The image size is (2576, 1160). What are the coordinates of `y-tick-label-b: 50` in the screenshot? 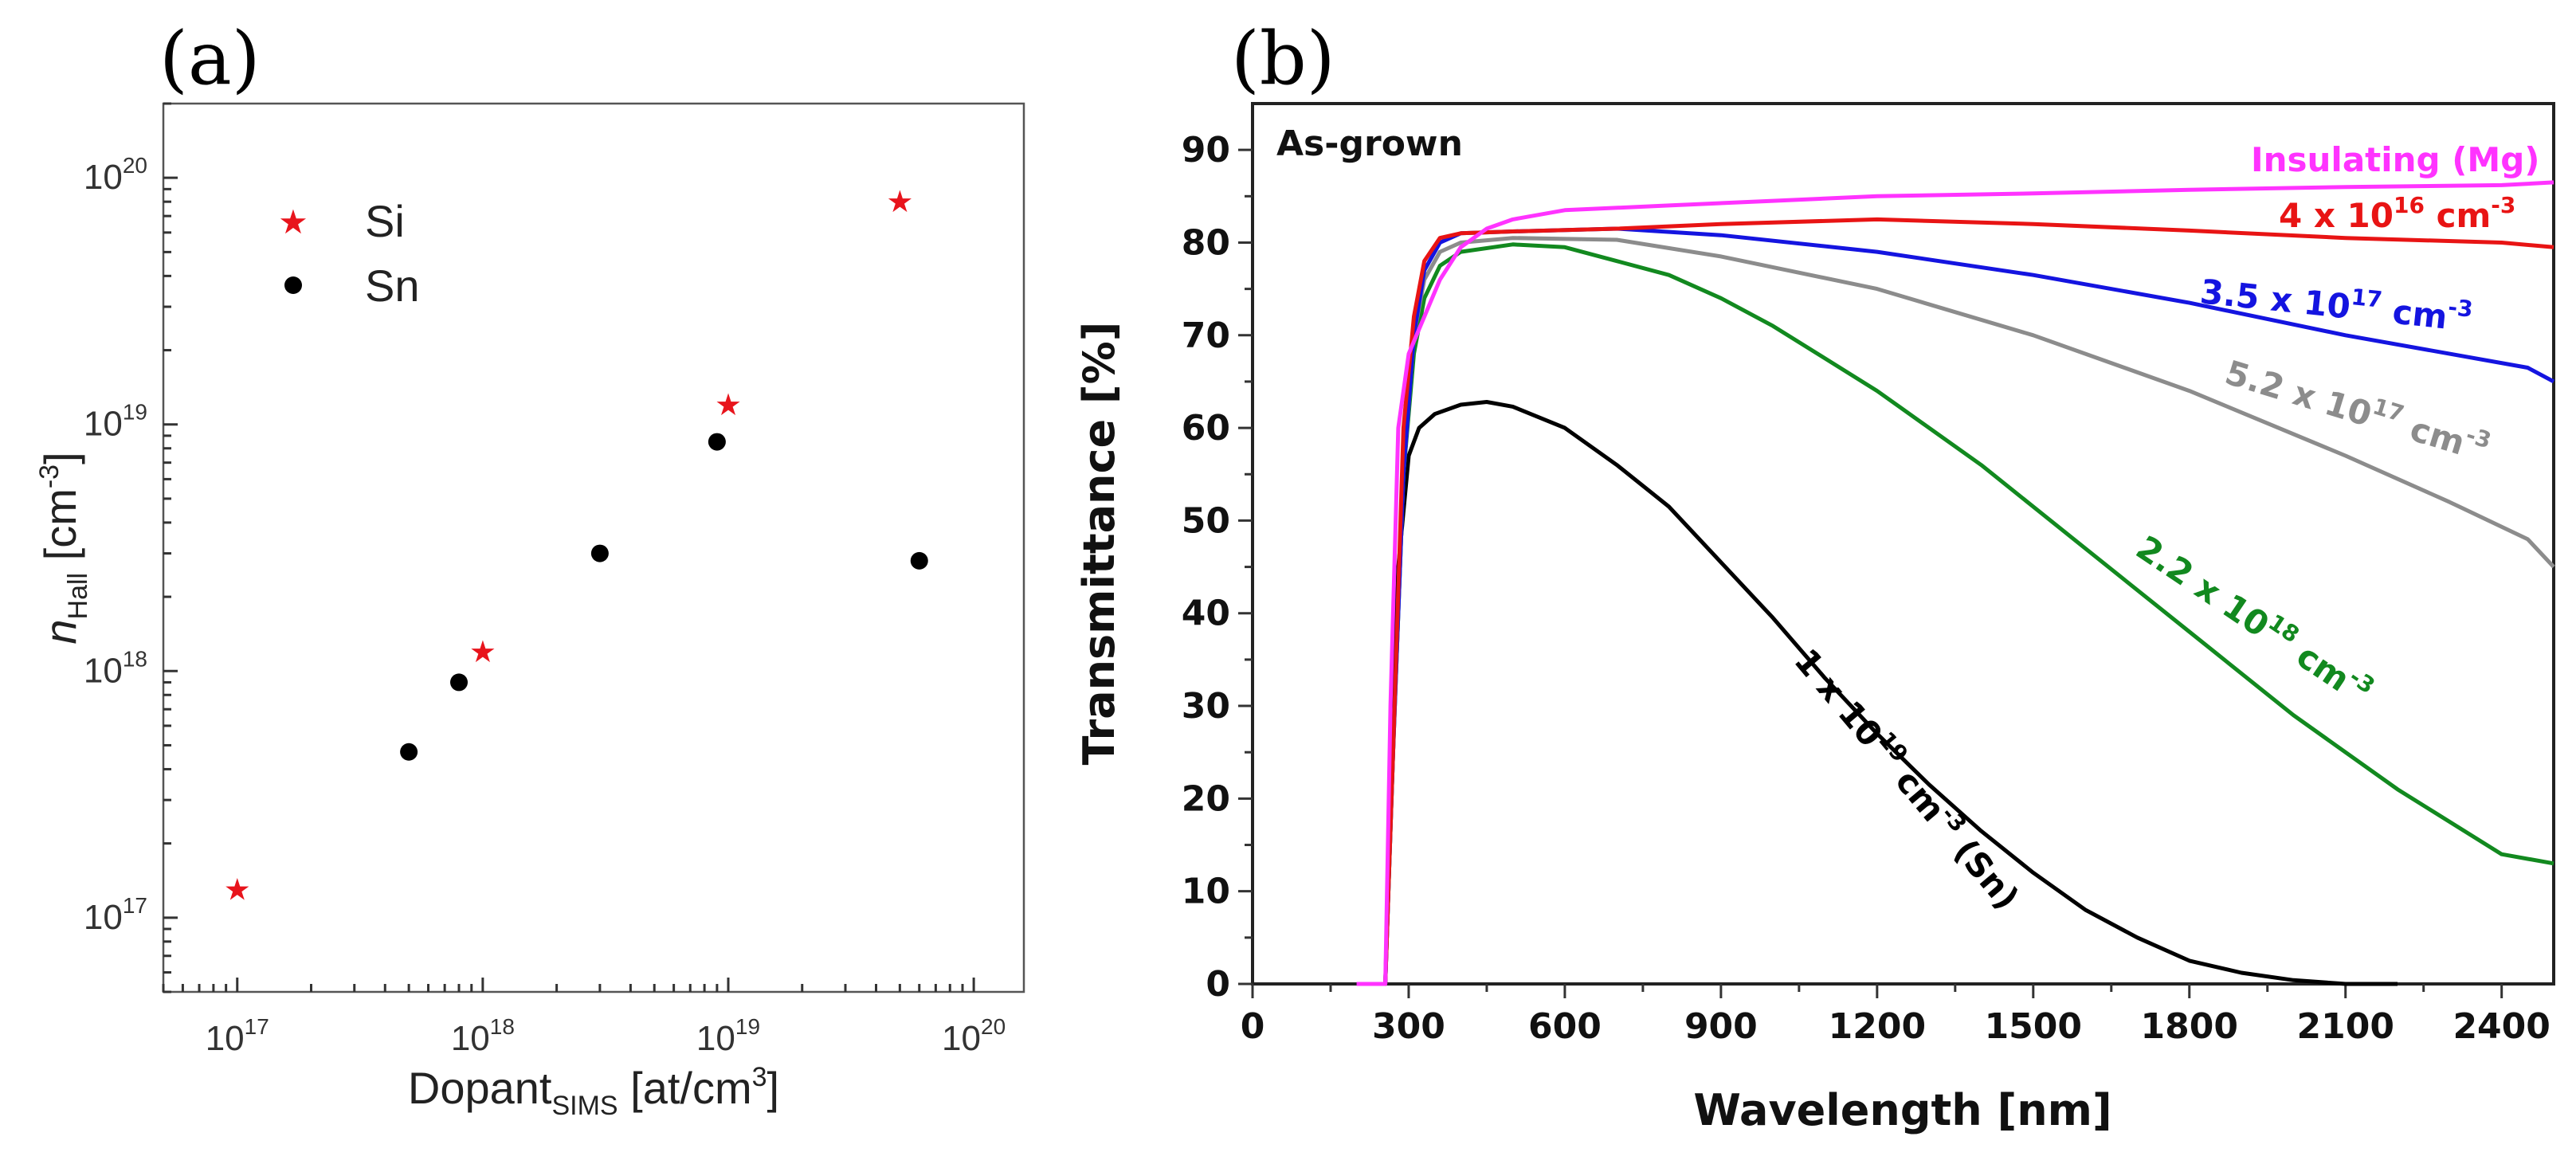 It's located at (1206, 520).